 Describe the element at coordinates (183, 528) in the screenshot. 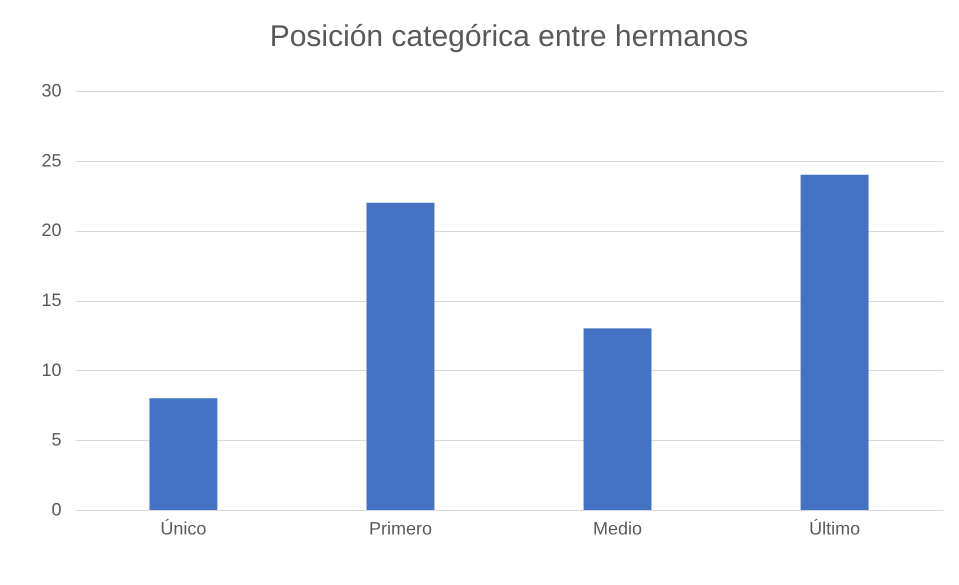

I see `x-tick-label: Único` at that location.